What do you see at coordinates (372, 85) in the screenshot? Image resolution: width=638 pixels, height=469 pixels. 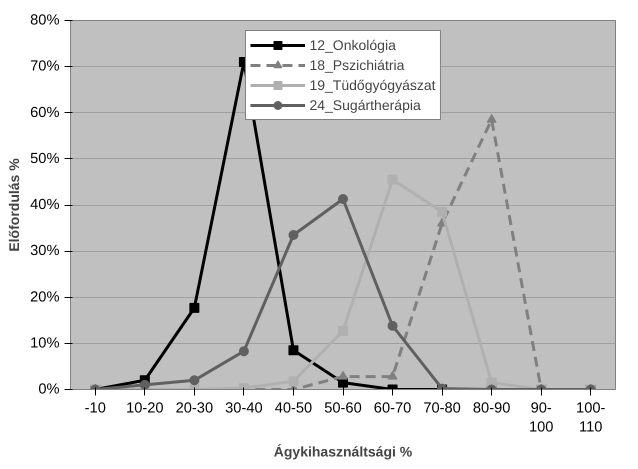 I see `legend-label: 19_Tüdőgyógyászat` at bounding box center [372, 85].